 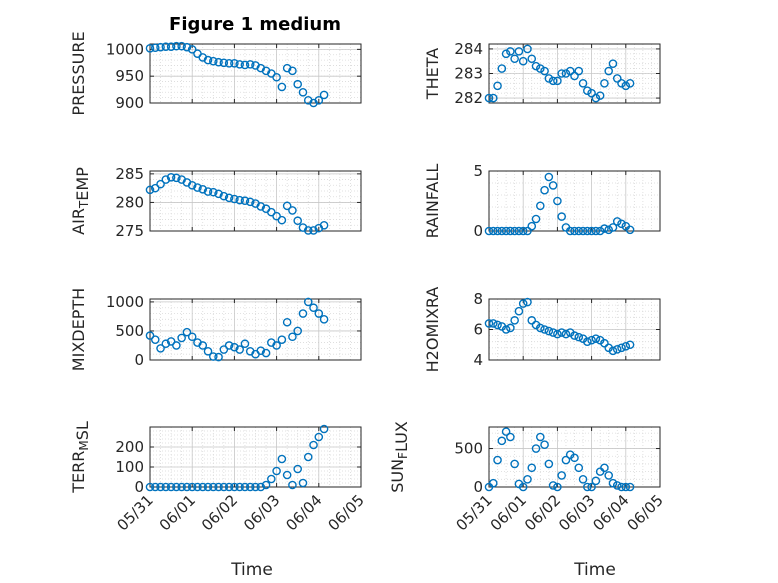 I want to click on subplot-pressure: 900 950 1000 PRESSURE, so click(x=215, y=73).